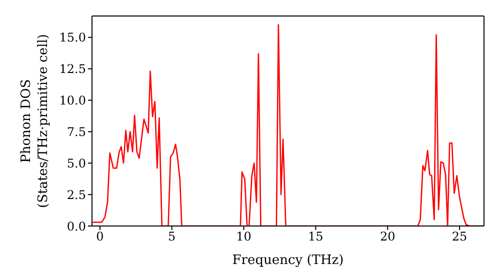 This screenshot has height=280, width=500. Describe the element at coordinates (76, 195) in the screenshot. I see `y-tick-label: 2.5` at that location.